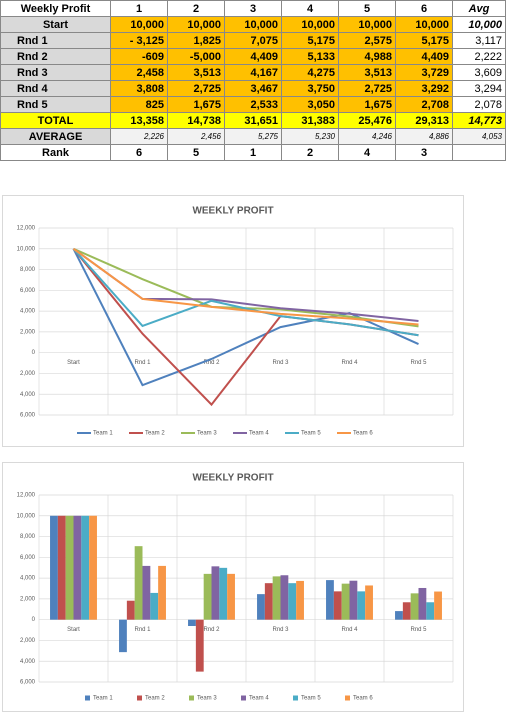 Image resolution: width=524 pixels, height=720 pixels. Describe the element at coordinates (479, 56) in the screenshot. I see `table-cell: 2,222` at that location.